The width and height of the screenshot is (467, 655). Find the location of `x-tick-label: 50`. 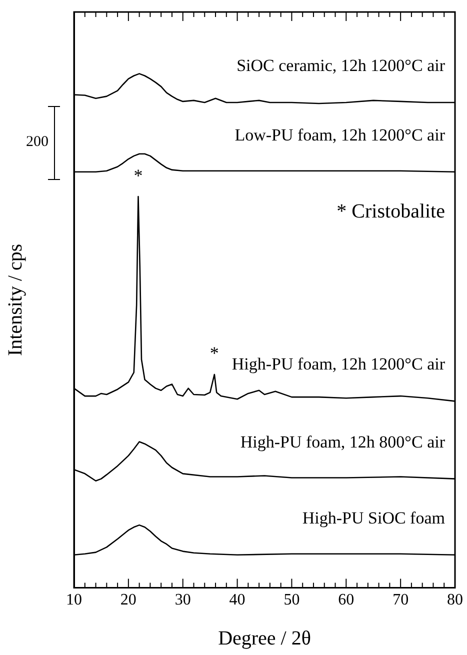

x-tick-label: 50 is located at coordinates (292, 600).